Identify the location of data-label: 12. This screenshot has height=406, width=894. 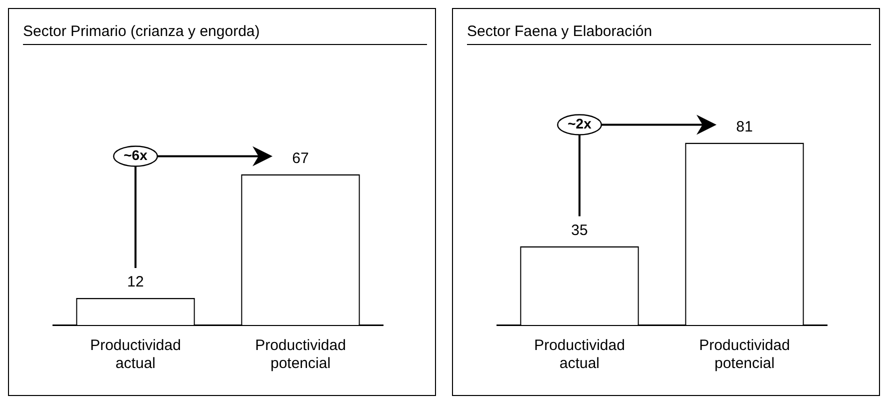
(135, 282).